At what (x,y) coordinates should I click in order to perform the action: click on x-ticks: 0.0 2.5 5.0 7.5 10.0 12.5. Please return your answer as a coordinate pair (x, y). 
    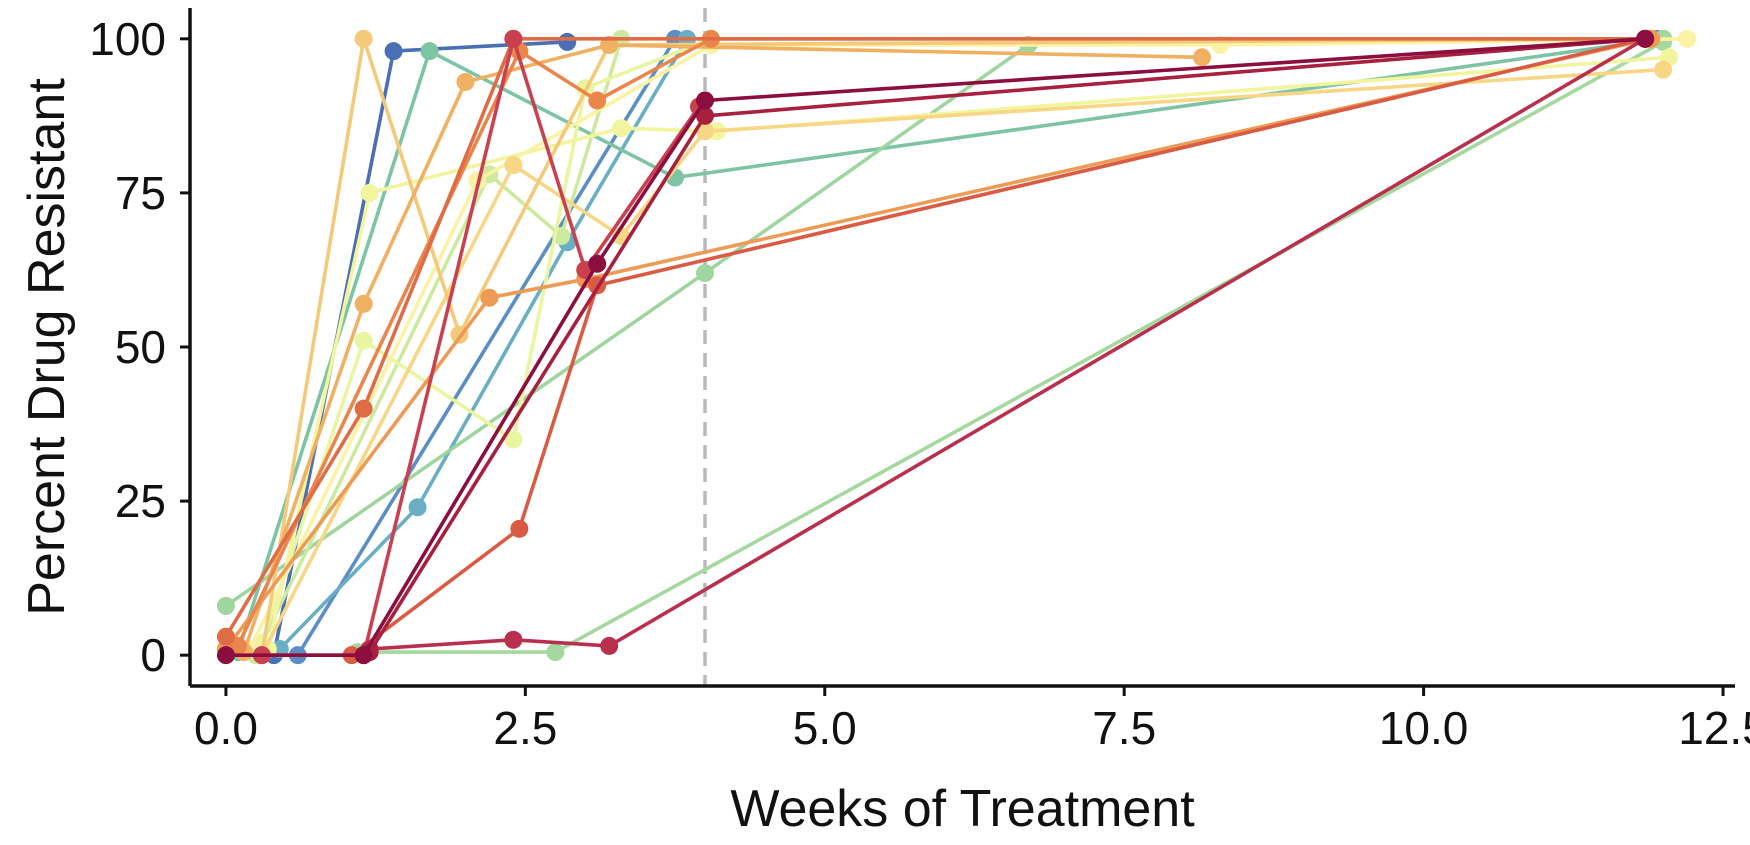
    Looking at the image, I should click on (972, 720).